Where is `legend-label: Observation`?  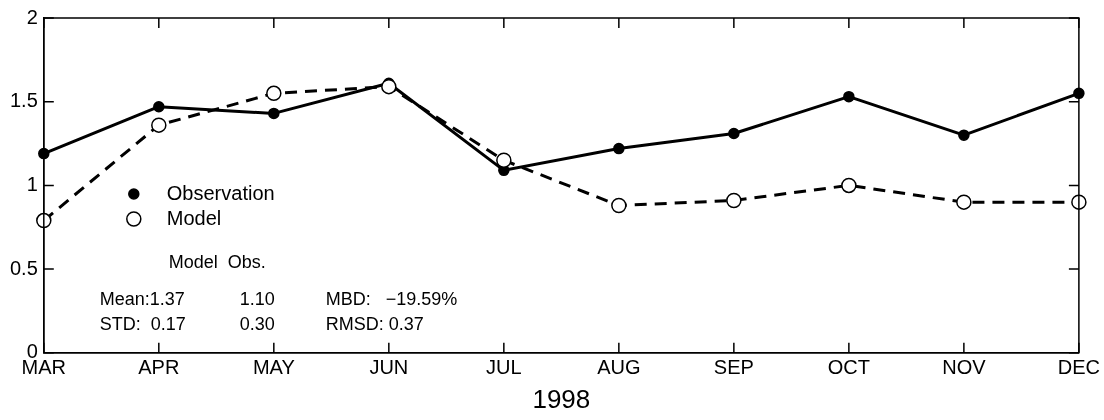
legend-label: Observation is located at coordinates (220, 192).